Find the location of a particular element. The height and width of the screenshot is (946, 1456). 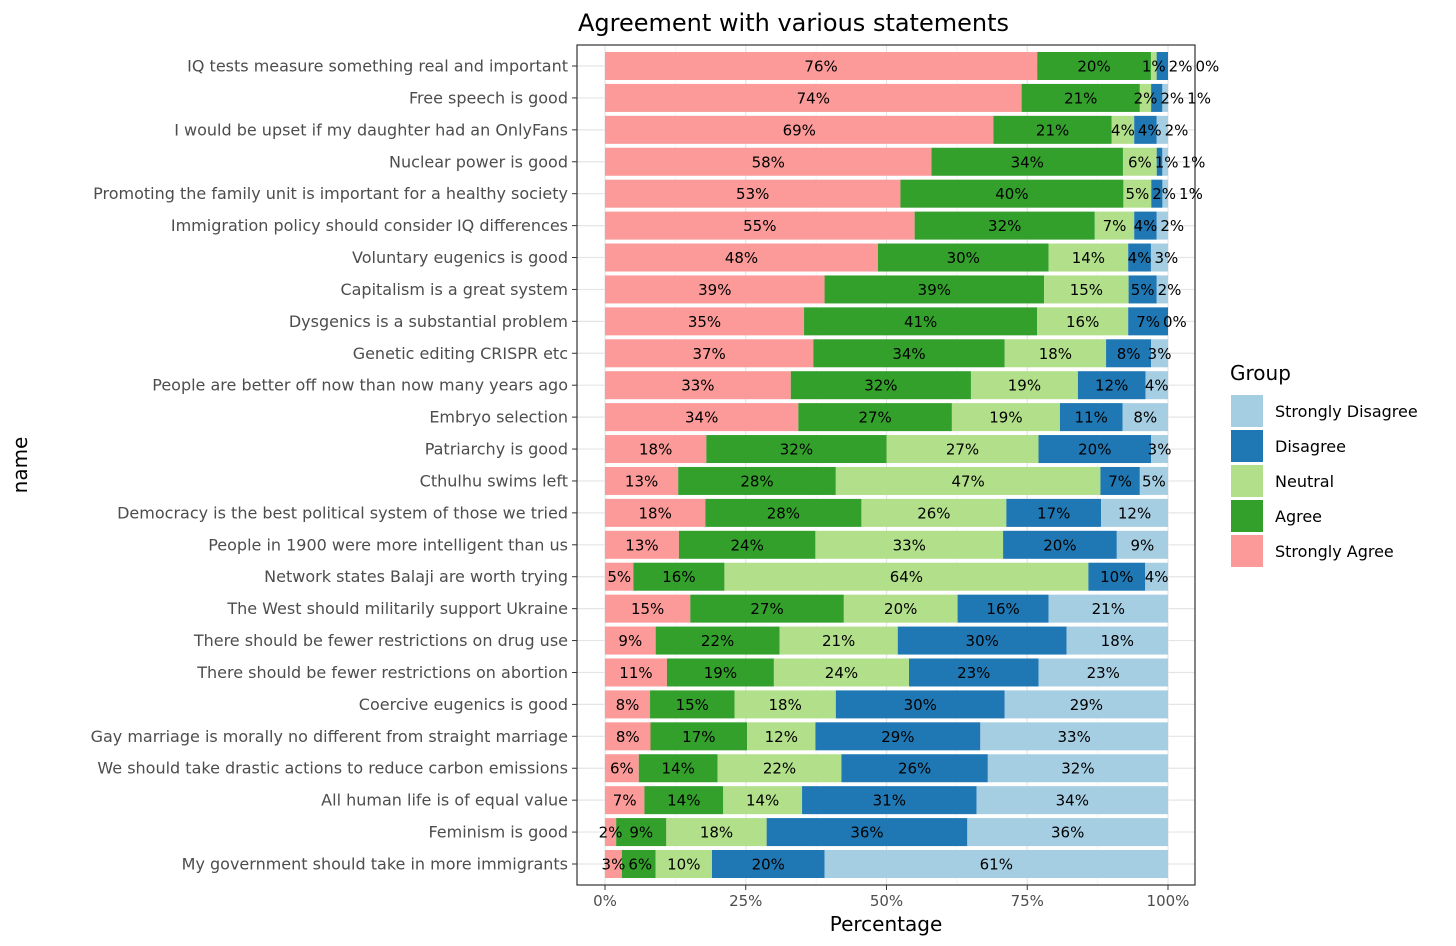

data-label: 30% is located at coordinates (920, 705).